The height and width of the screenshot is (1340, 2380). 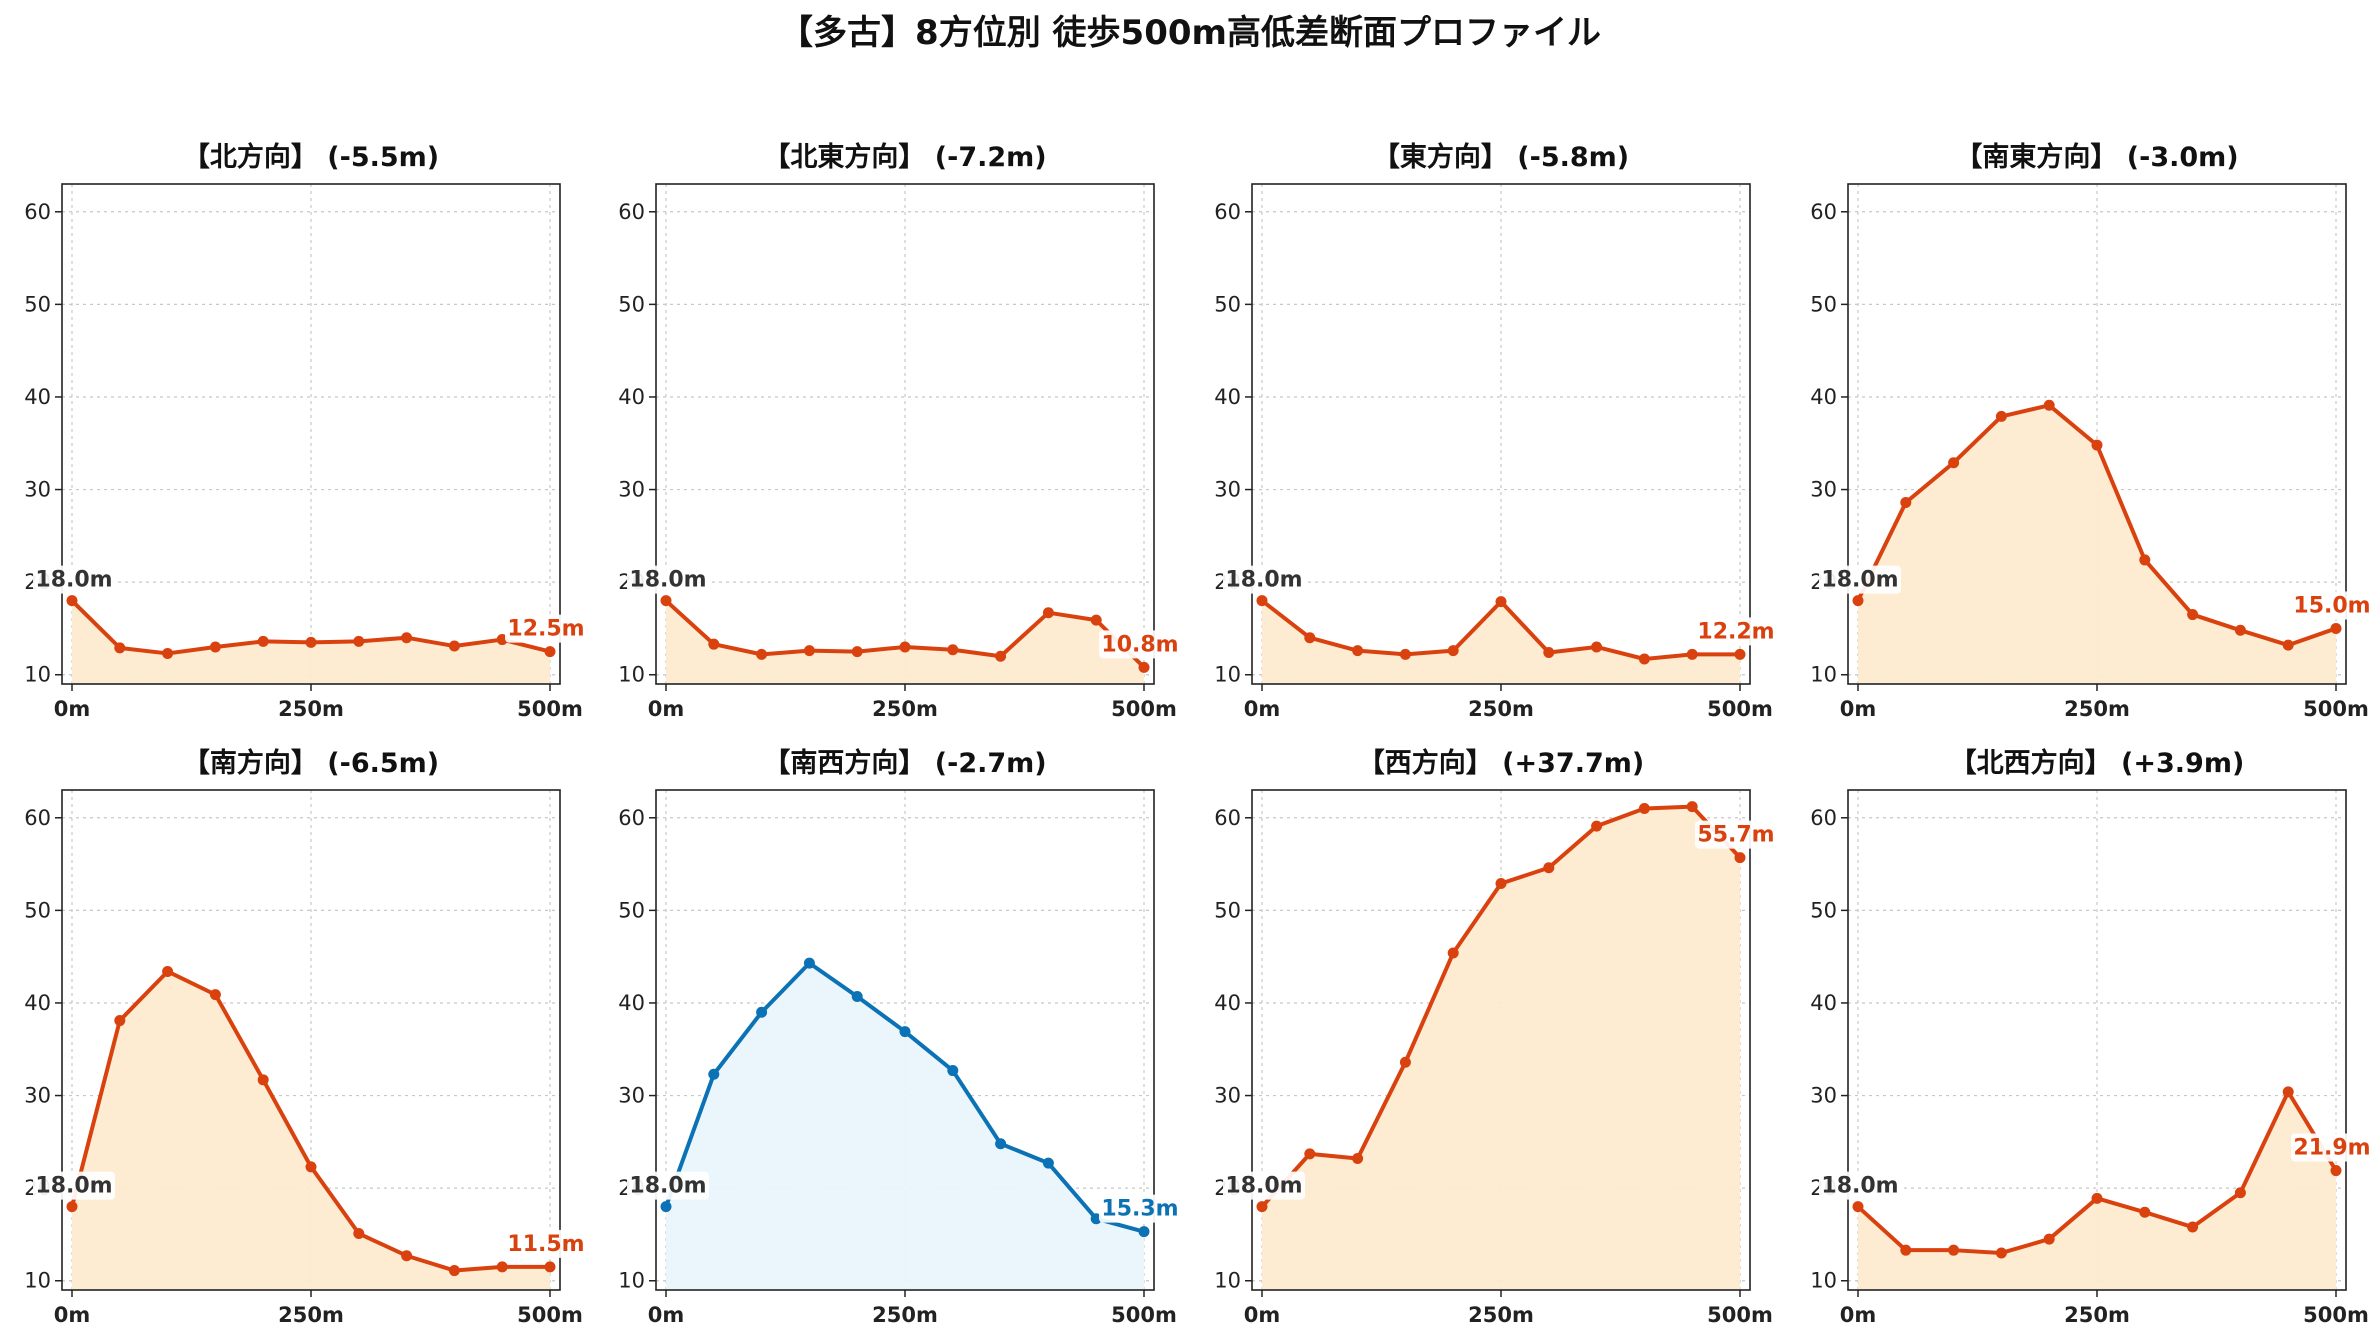 What do you see at coordinates (904, 763) in the screenshot?
I see `panel-title: 【南西方向】 (-2.7m)` at bounding box center [904, 763].